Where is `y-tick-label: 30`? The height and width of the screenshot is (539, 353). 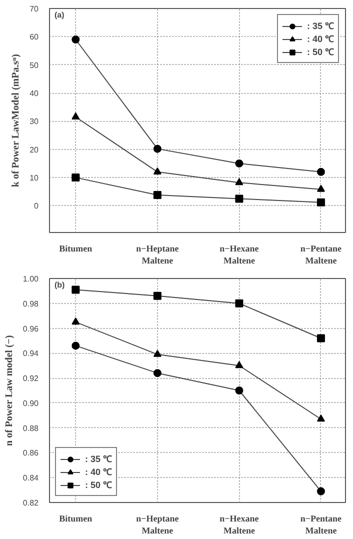 y-tick-label: 30 is located at coordinates (35, 121).